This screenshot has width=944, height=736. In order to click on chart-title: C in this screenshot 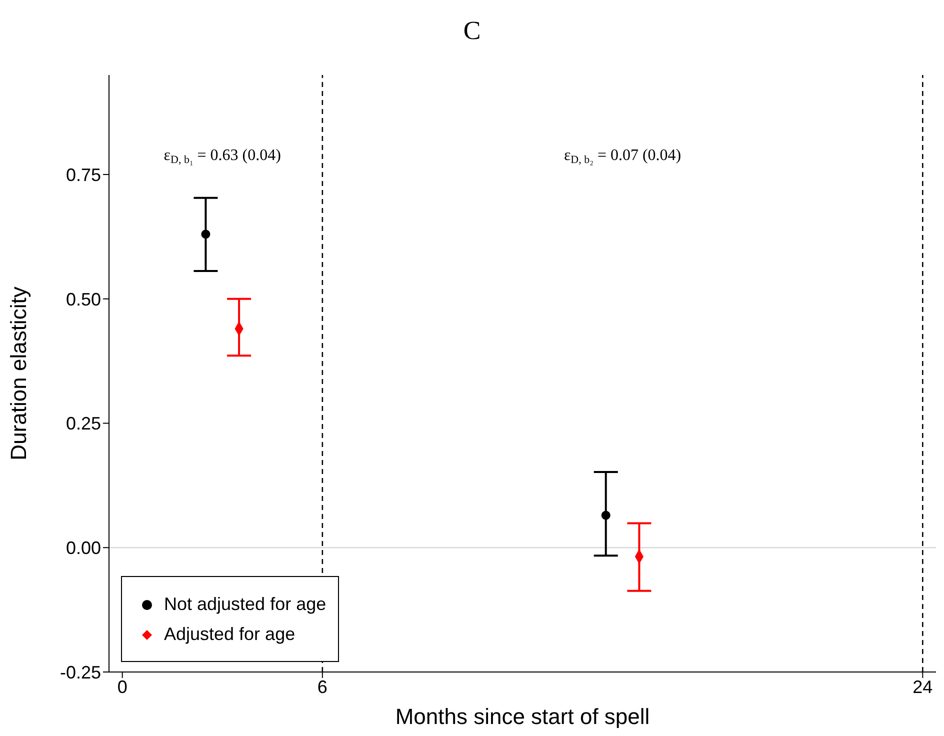, I will do `click(472, 31)`.